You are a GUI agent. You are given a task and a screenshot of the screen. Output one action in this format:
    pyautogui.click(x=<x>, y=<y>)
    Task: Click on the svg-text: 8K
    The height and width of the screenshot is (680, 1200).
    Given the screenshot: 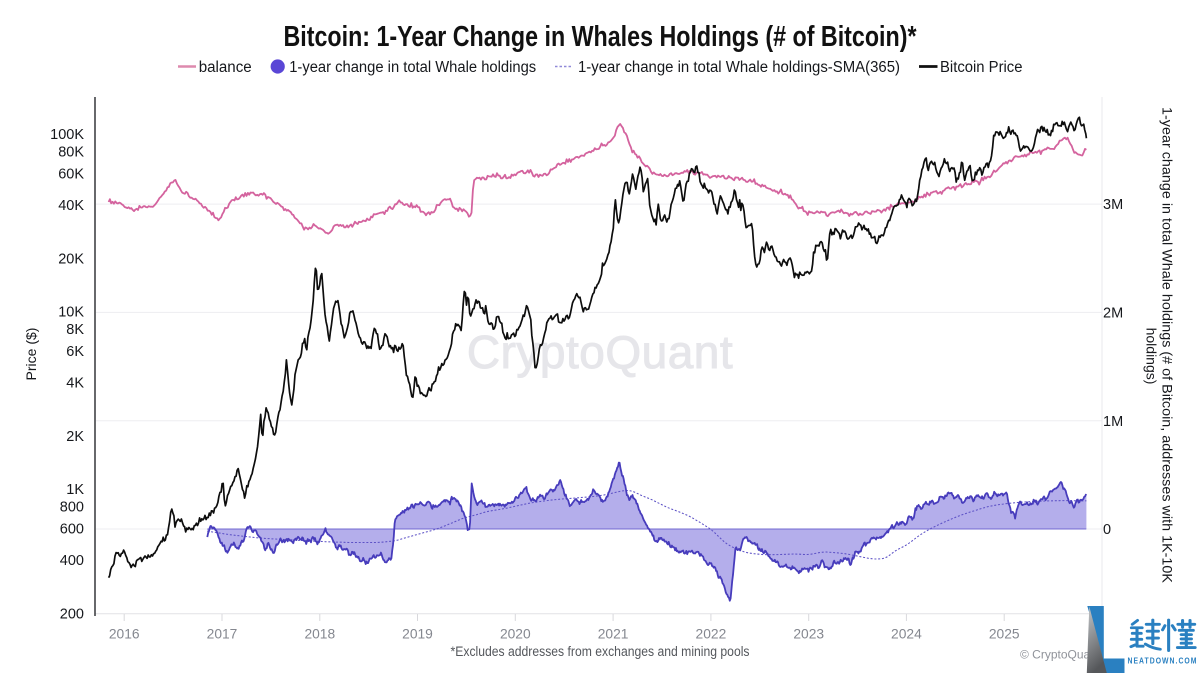 What is the action you would take?
    pyautogui.click(x=75, y=330)
    